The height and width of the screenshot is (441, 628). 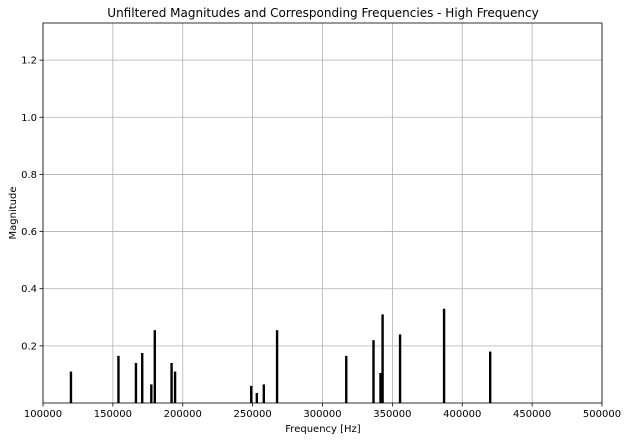 What do you see at coordinates (13, 213) in the screenshot?
I see `y-axis-title: Magnitude` at bounding box center [13, 213].